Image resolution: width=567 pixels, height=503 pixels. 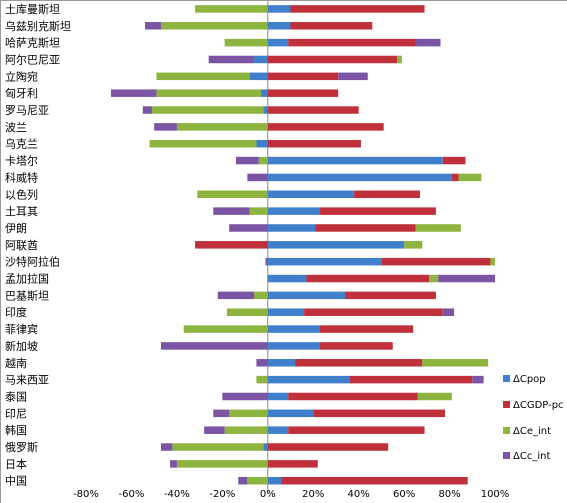 What do you see at coordinates (32, 59) in the screenshot?
I see `category-label: 阿尔巴尼亚` at bounding box center [32, 59].